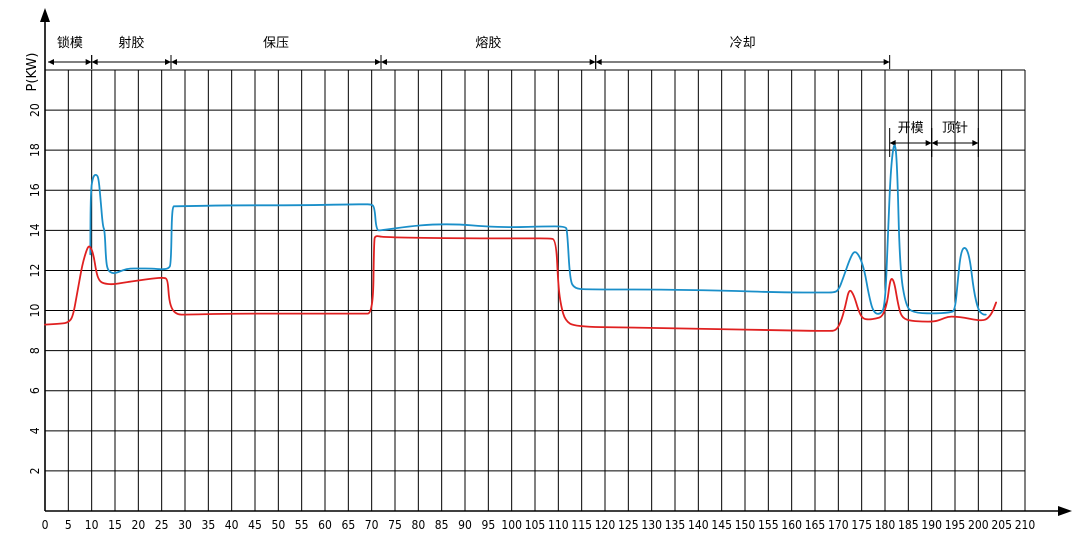 The width and height of the screenshot is (1083, 538). What do you see at coordinates (45, 525) in the screenshot?
I see `x-tick-label: 0` at bounding box center [45, 525].